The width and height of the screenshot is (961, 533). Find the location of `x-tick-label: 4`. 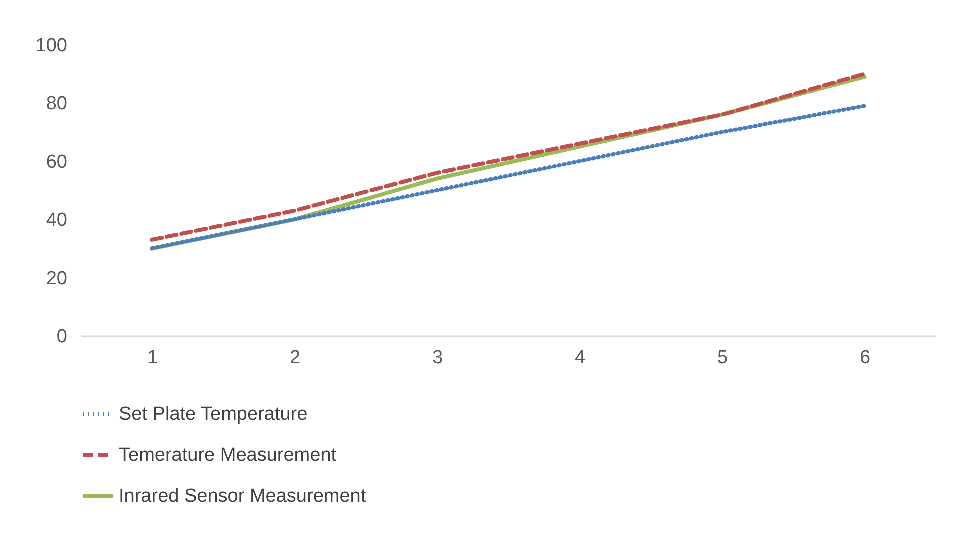

x-tick-label: 4 is located at coordinates (580, 358).